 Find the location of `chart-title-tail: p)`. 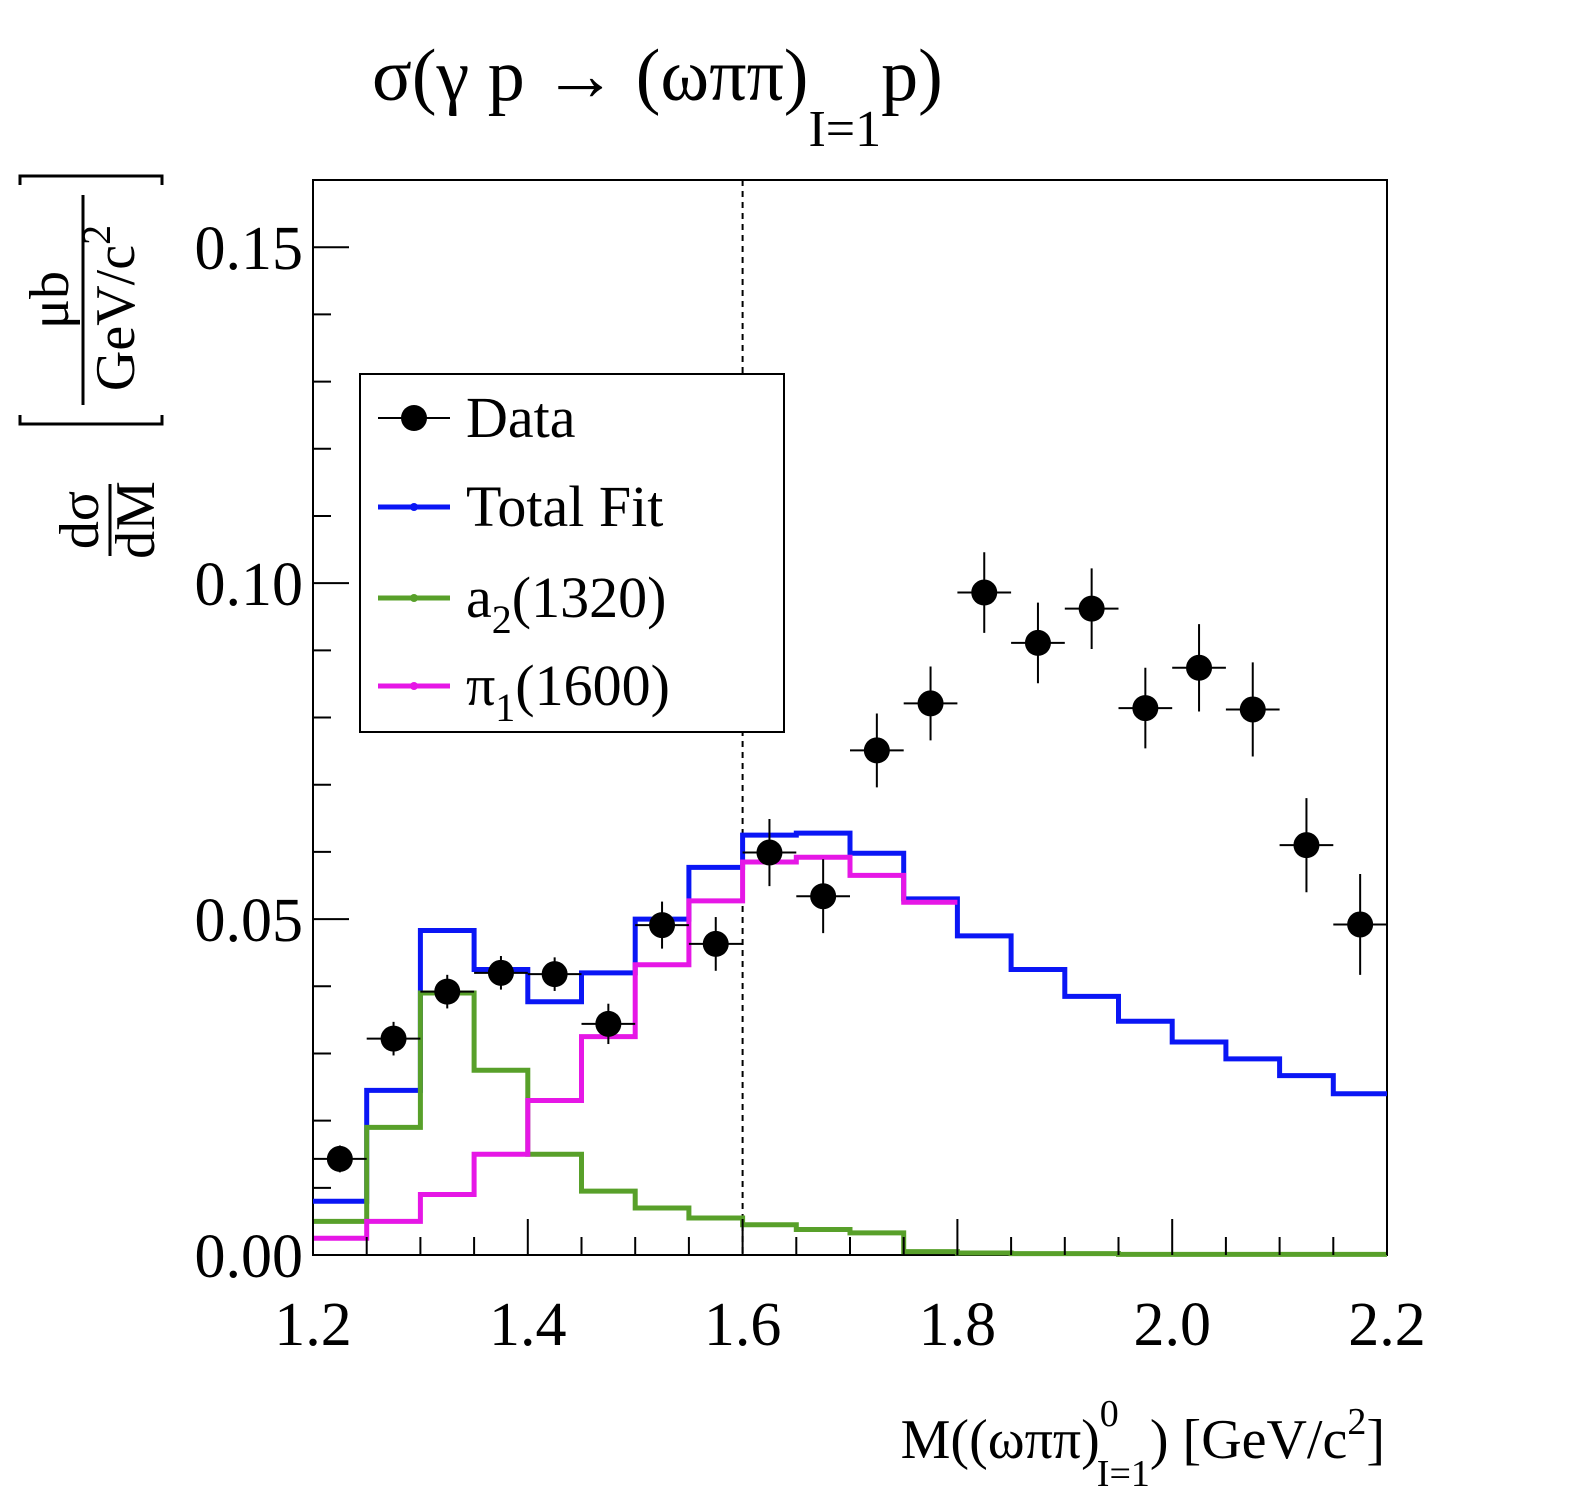

chart-title-tail: p) is located at coordinates (912, 76).